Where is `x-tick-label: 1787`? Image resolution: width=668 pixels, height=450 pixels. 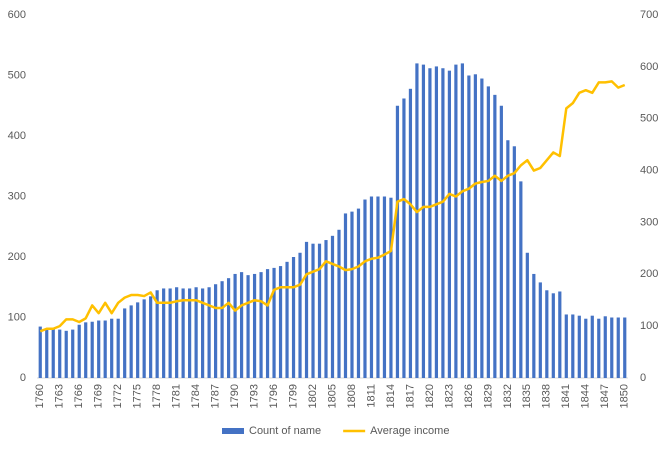
x-tick-label: 1787 is located at coordinates (216, 396).